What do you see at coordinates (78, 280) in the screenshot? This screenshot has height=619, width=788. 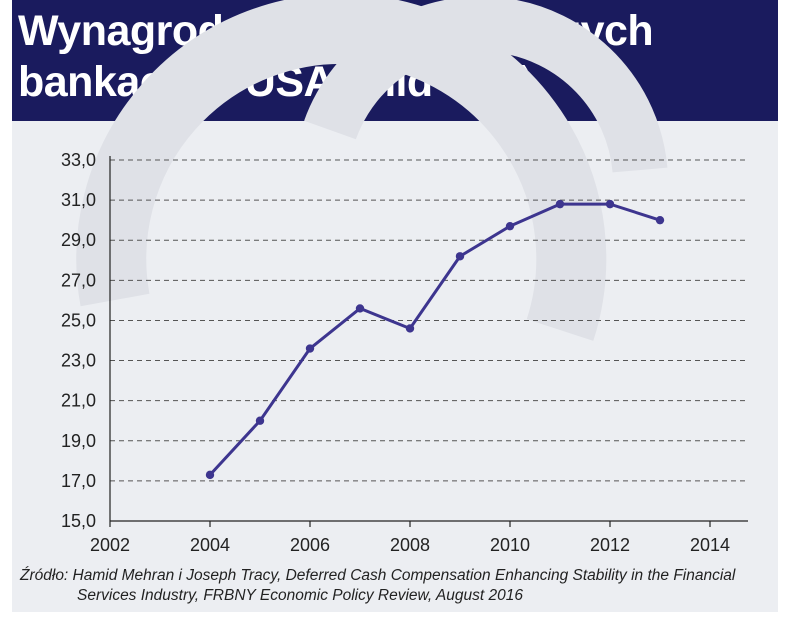 I see `y-tick-label: 27,0` at bounding box center [78, 280].